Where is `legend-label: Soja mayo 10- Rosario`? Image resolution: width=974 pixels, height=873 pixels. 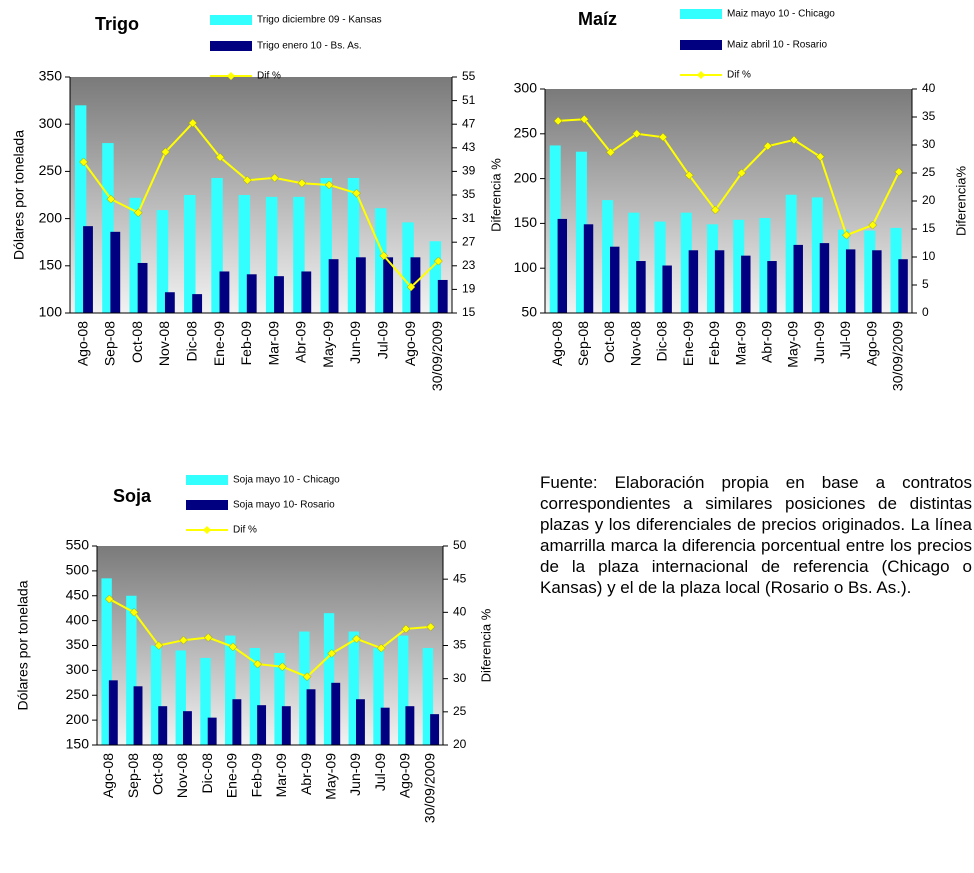 legend-label: Soja mayo 10- Rosario is located at coordinates (284, 505).